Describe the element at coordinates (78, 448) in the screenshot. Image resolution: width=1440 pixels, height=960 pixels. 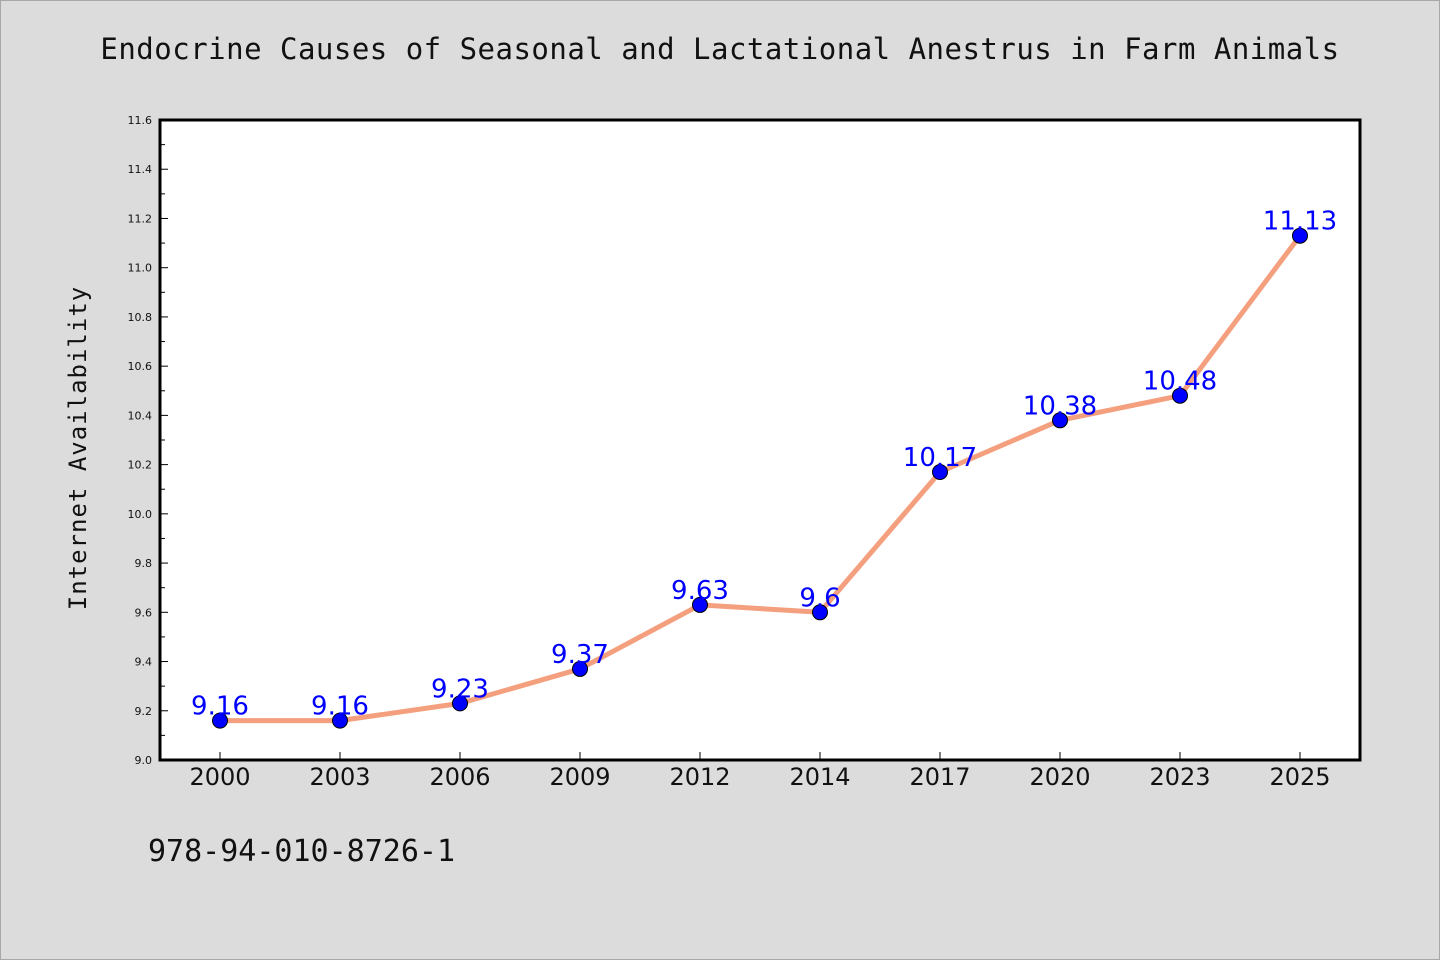
I see `y-axis-label: Internet Availability` at that location.